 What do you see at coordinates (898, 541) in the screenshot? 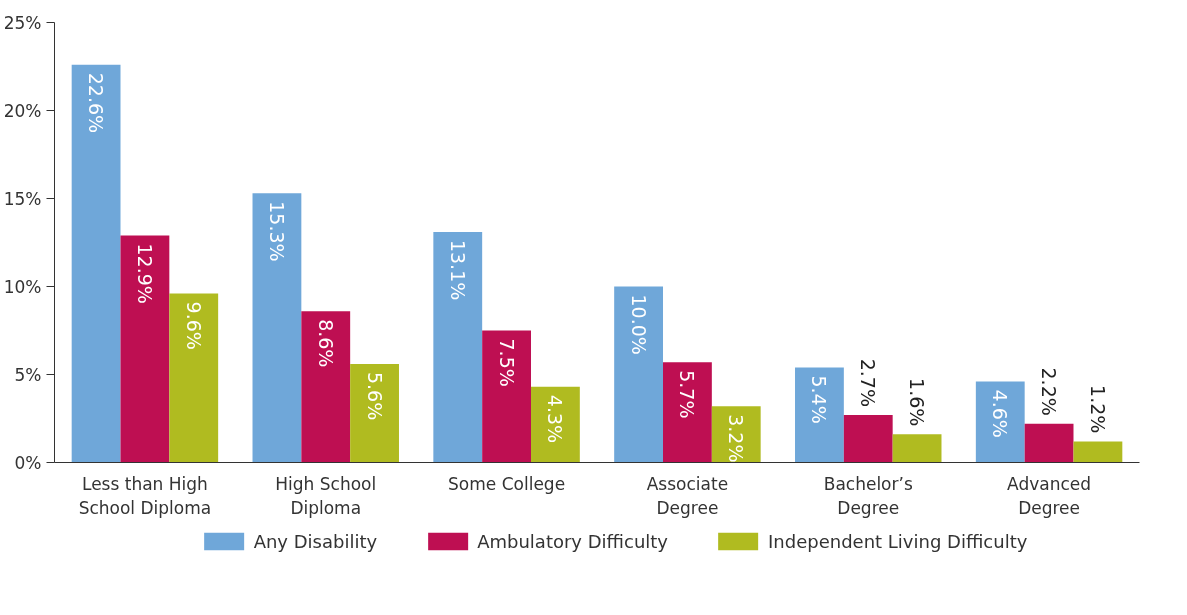
I see `legend-label: Independent Living Difficulty` at bounding box center [898, 541].